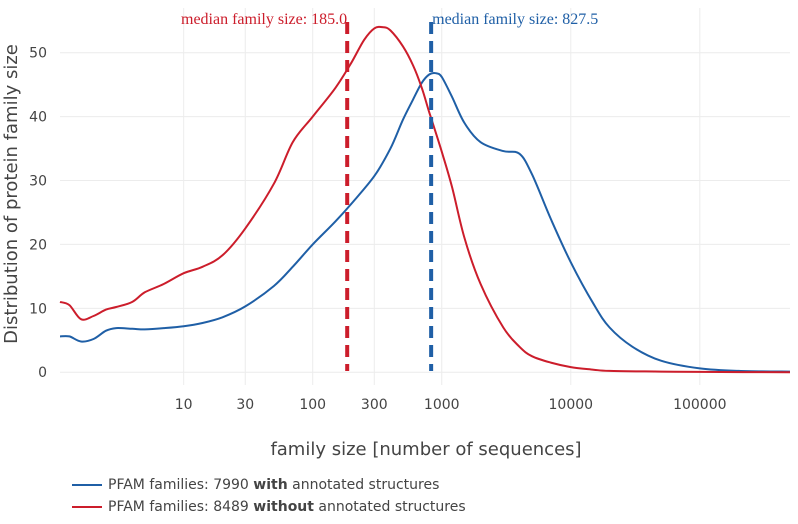  What do you see at coordinates (42, 373) in the screenshot?
I see `y-tick-label: 0` at bounding box center [42, 373].